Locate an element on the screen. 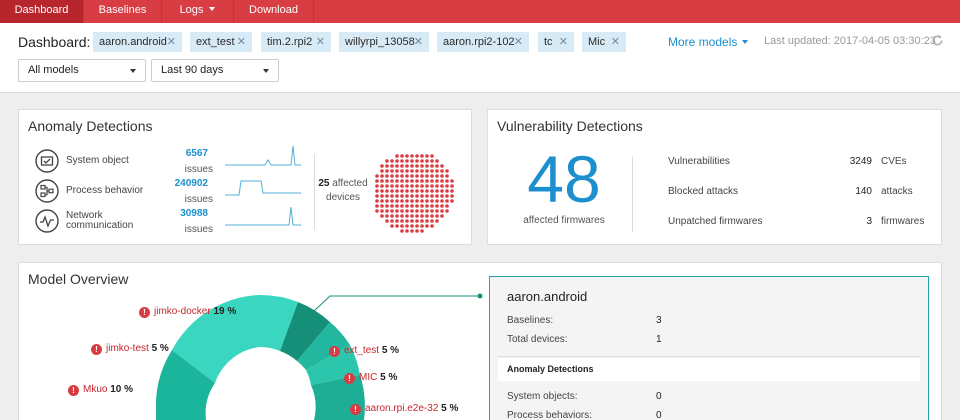  more-models-label: More models is located at coordinates (703, 42).